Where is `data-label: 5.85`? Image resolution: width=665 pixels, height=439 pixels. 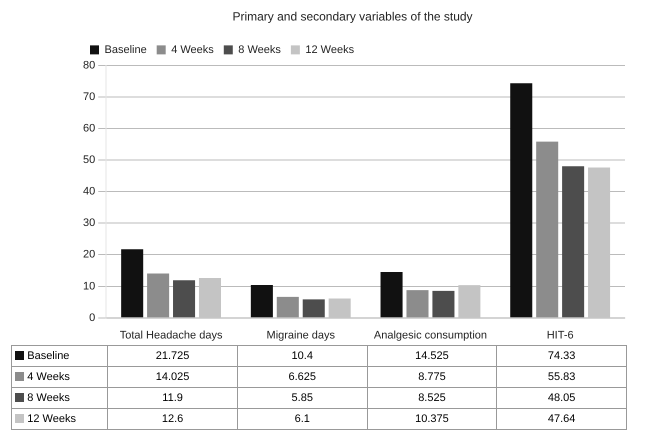 data-label: 5.85 is located at coordinates (302, 398).